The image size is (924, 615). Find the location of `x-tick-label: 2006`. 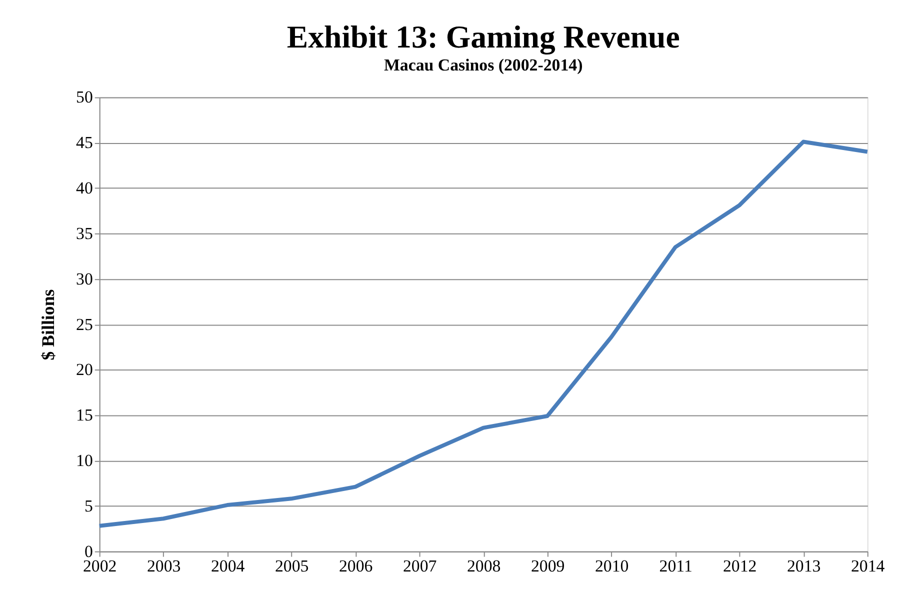

x-tick-label: 2006 is located at coordinates (355, 566).